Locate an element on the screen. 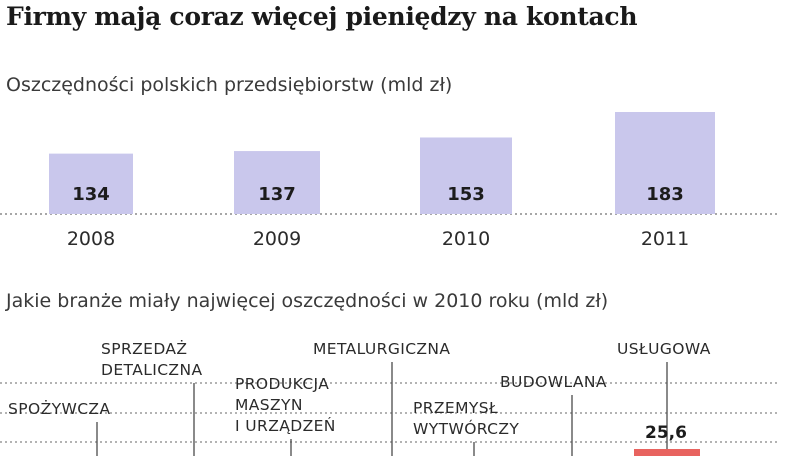 Image resolution: width=805 pixels, height=456 pixels. bar-value-label: 134 is located at coordinates (91, 194).